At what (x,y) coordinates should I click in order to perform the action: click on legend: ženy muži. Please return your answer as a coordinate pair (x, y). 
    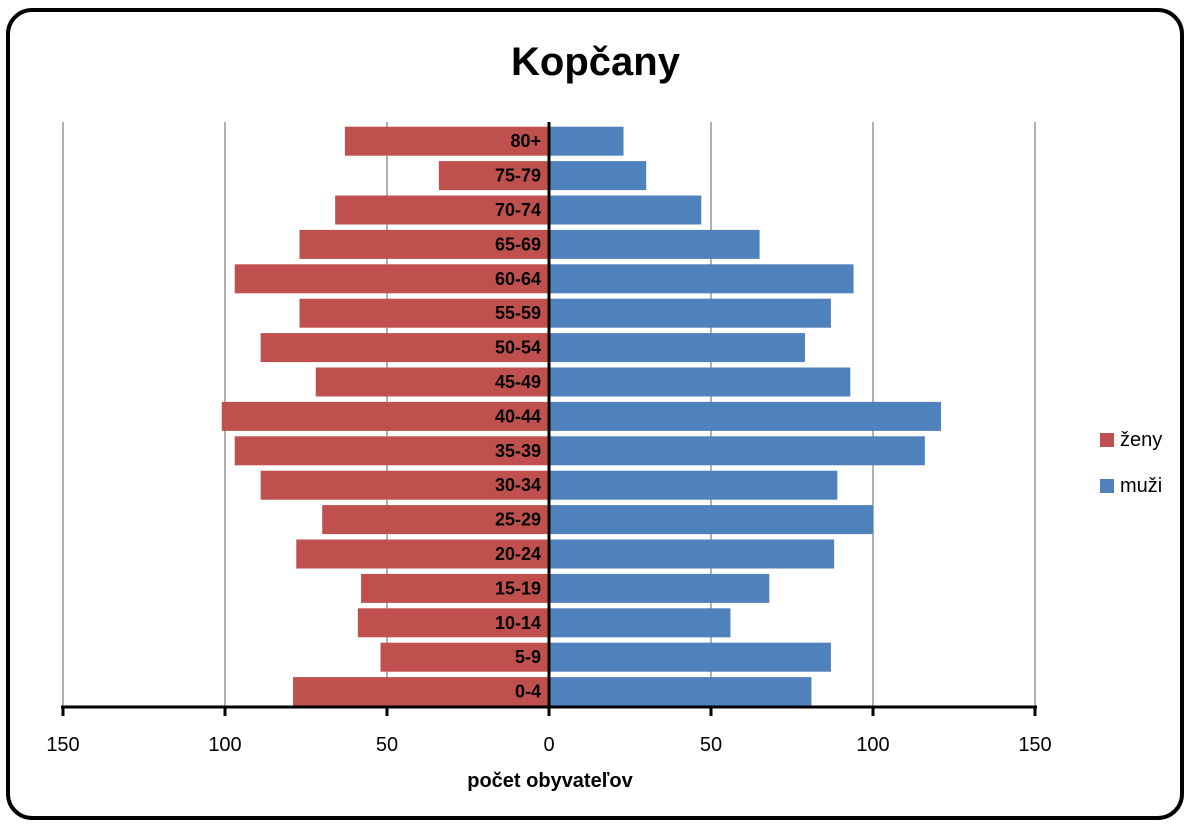
    Looking at the image, I should click on (1131, 474).